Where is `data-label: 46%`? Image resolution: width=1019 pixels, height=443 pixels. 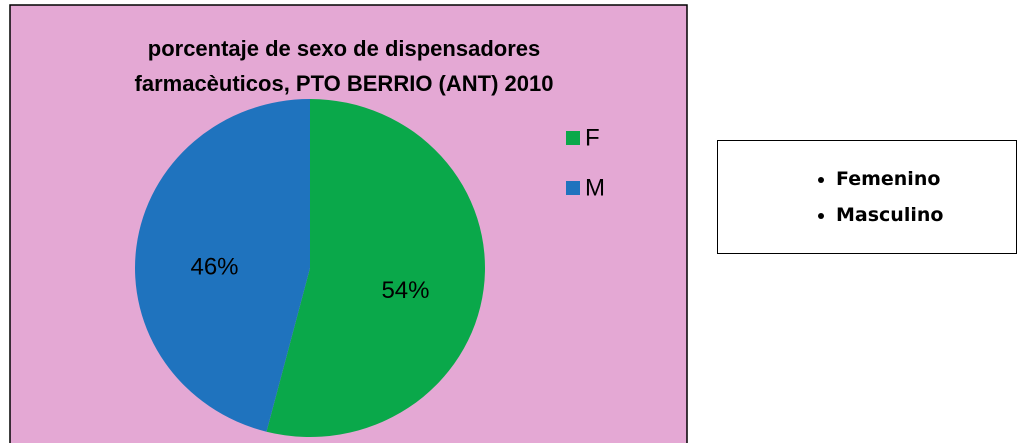
data-label: 46% is located at coordinates (214, 267).